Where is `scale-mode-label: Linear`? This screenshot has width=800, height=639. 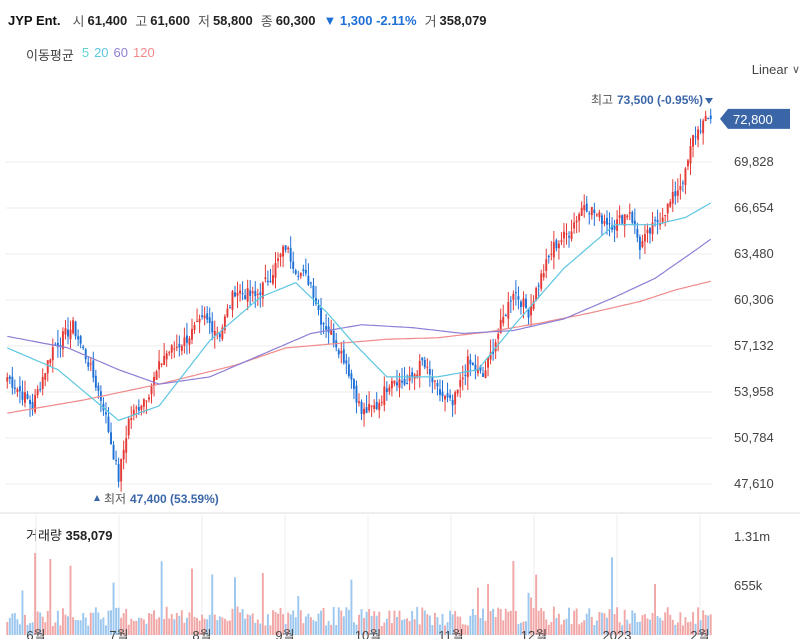
scale-mode-label: Linear is located at coordinates (769, 69).